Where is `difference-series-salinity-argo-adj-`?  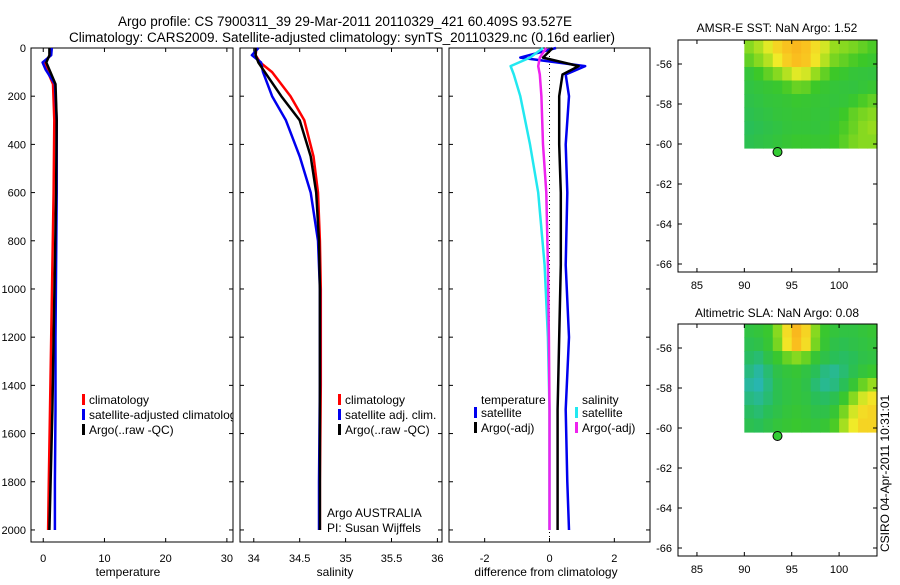 difference-series-salinity-argo-adj- is located at coordinates (543, 288).